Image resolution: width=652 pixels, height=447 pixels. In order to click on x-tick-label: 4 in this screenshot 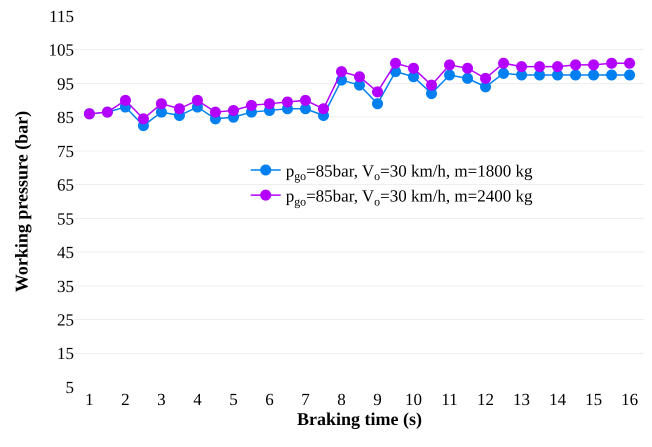, I will do `click(197, 399)`.